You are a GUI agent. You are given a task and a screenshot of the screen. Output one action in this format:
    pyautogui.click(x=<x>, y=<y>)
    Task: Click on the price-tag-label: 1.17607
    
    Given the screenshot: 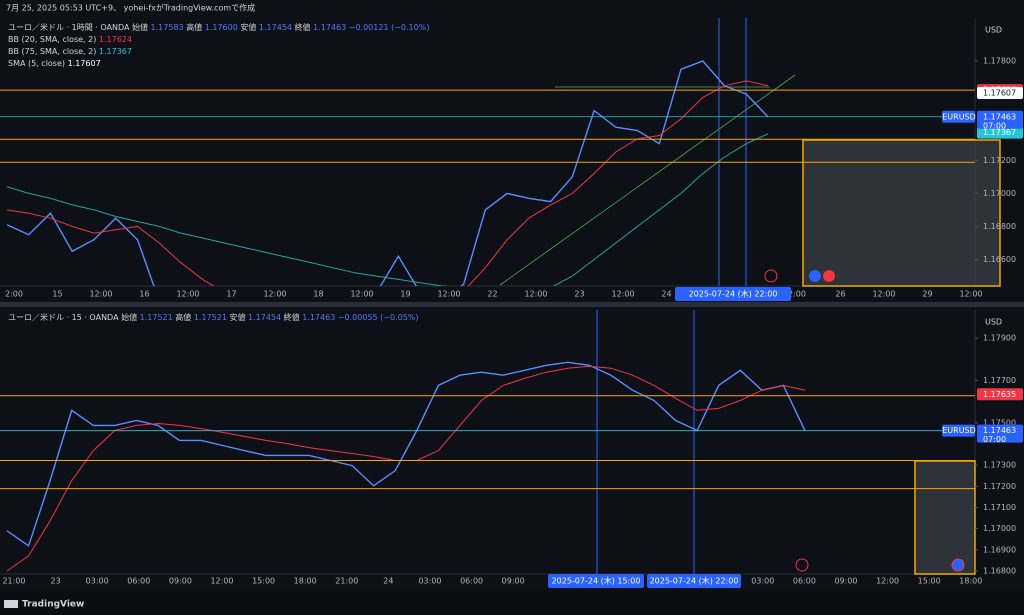 What is the action you would take?
    pyautogui.click(x=999, y=92)
    